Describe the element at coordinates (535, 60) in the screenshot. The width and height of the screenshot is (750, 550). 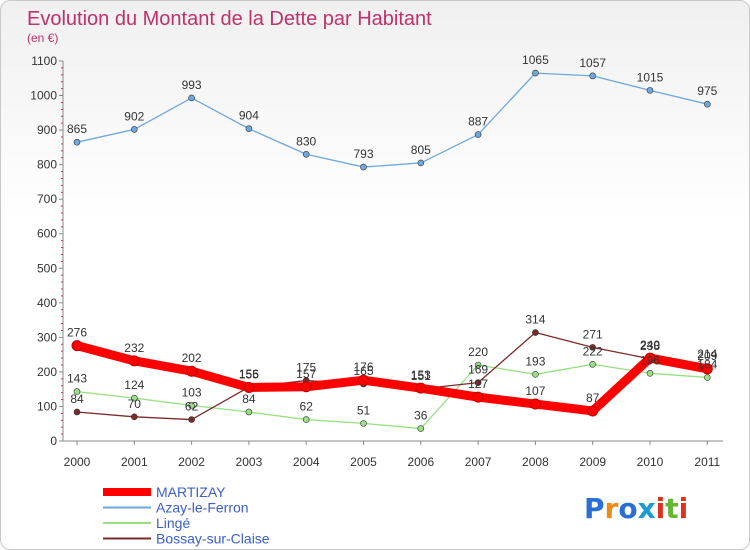
I see `data-label: 1065` at that location.